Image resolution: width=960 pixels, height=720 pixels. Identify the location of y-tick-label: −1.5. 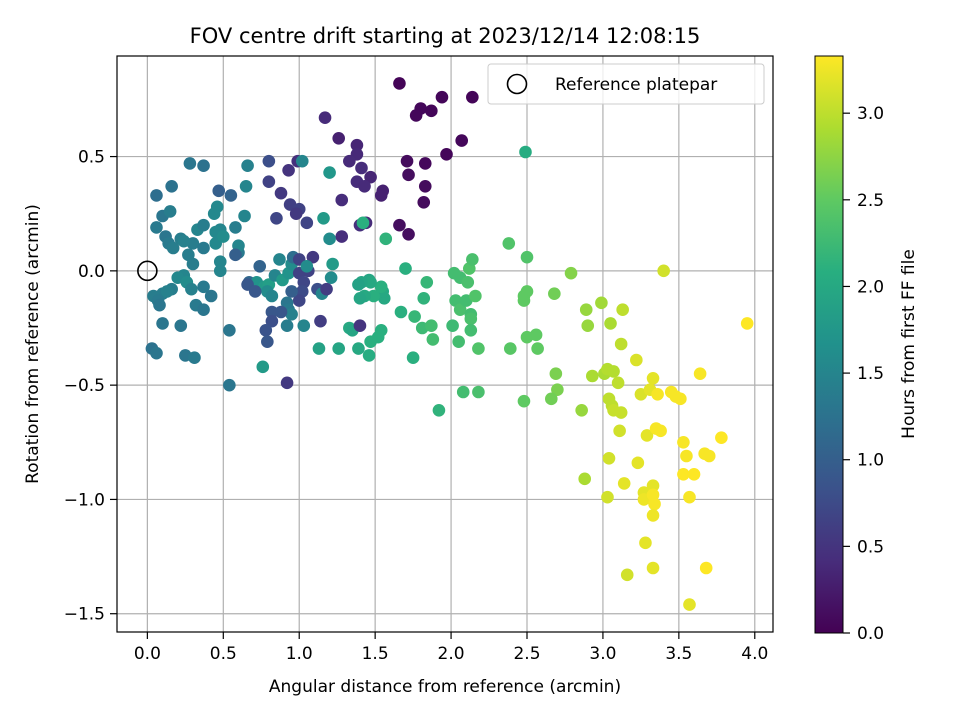
(84, 615).